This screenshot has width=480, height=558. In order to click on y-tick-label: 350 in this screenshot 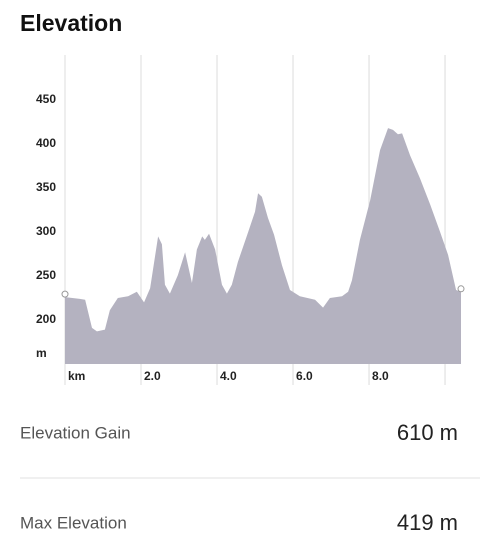, I will do `click(46, 187)`.